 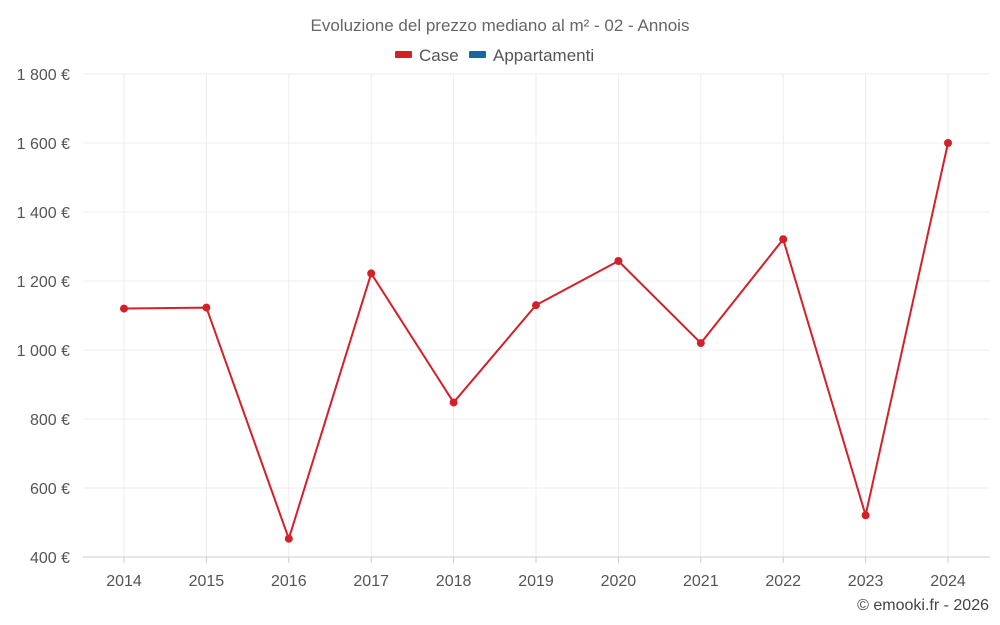 I want to click on data-point-2023, so click(x=865, y=515).